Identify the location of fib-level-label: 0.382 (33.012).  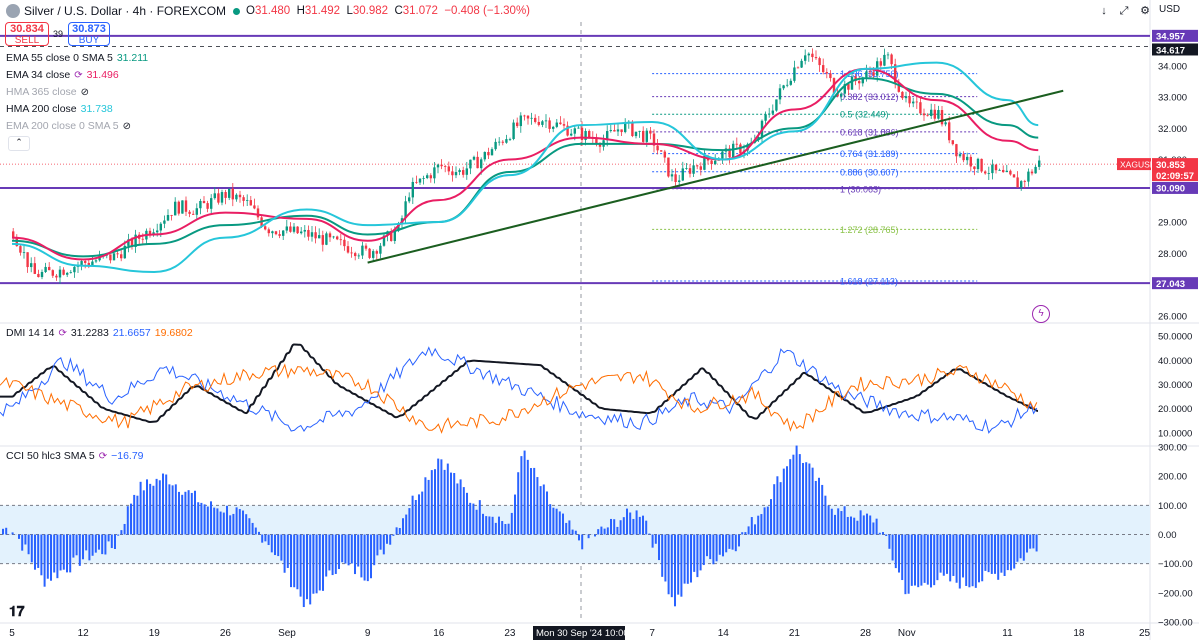
(869, 97).